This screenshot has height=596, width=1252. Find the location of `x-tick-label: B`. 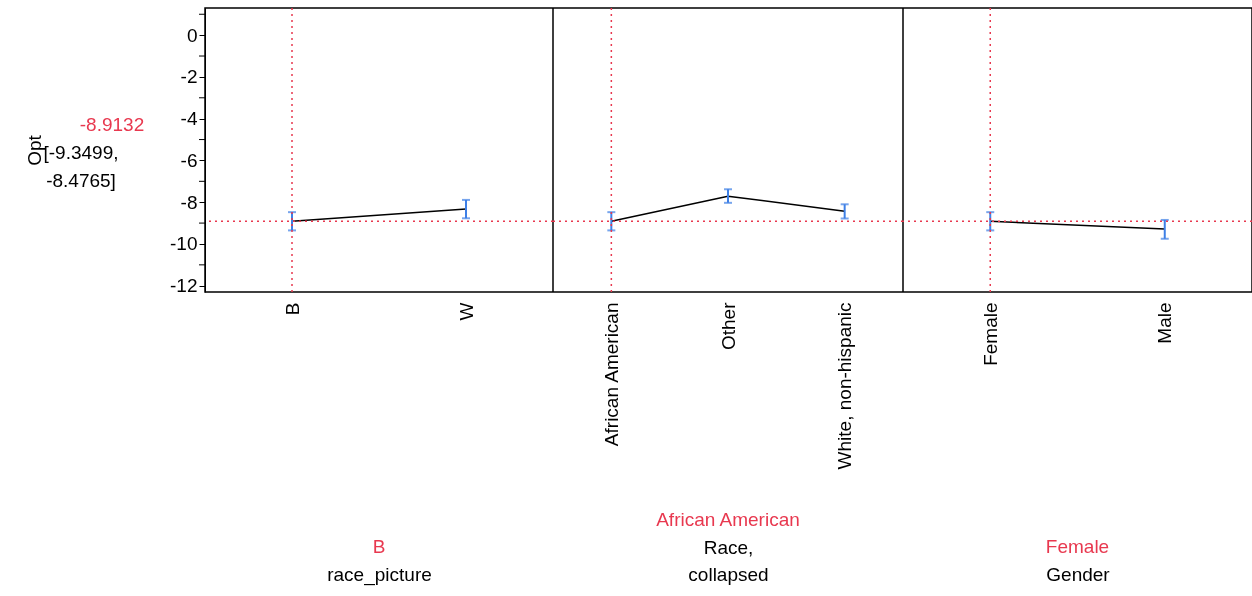

x-tick-label: B is located at coordinates (292, 309).